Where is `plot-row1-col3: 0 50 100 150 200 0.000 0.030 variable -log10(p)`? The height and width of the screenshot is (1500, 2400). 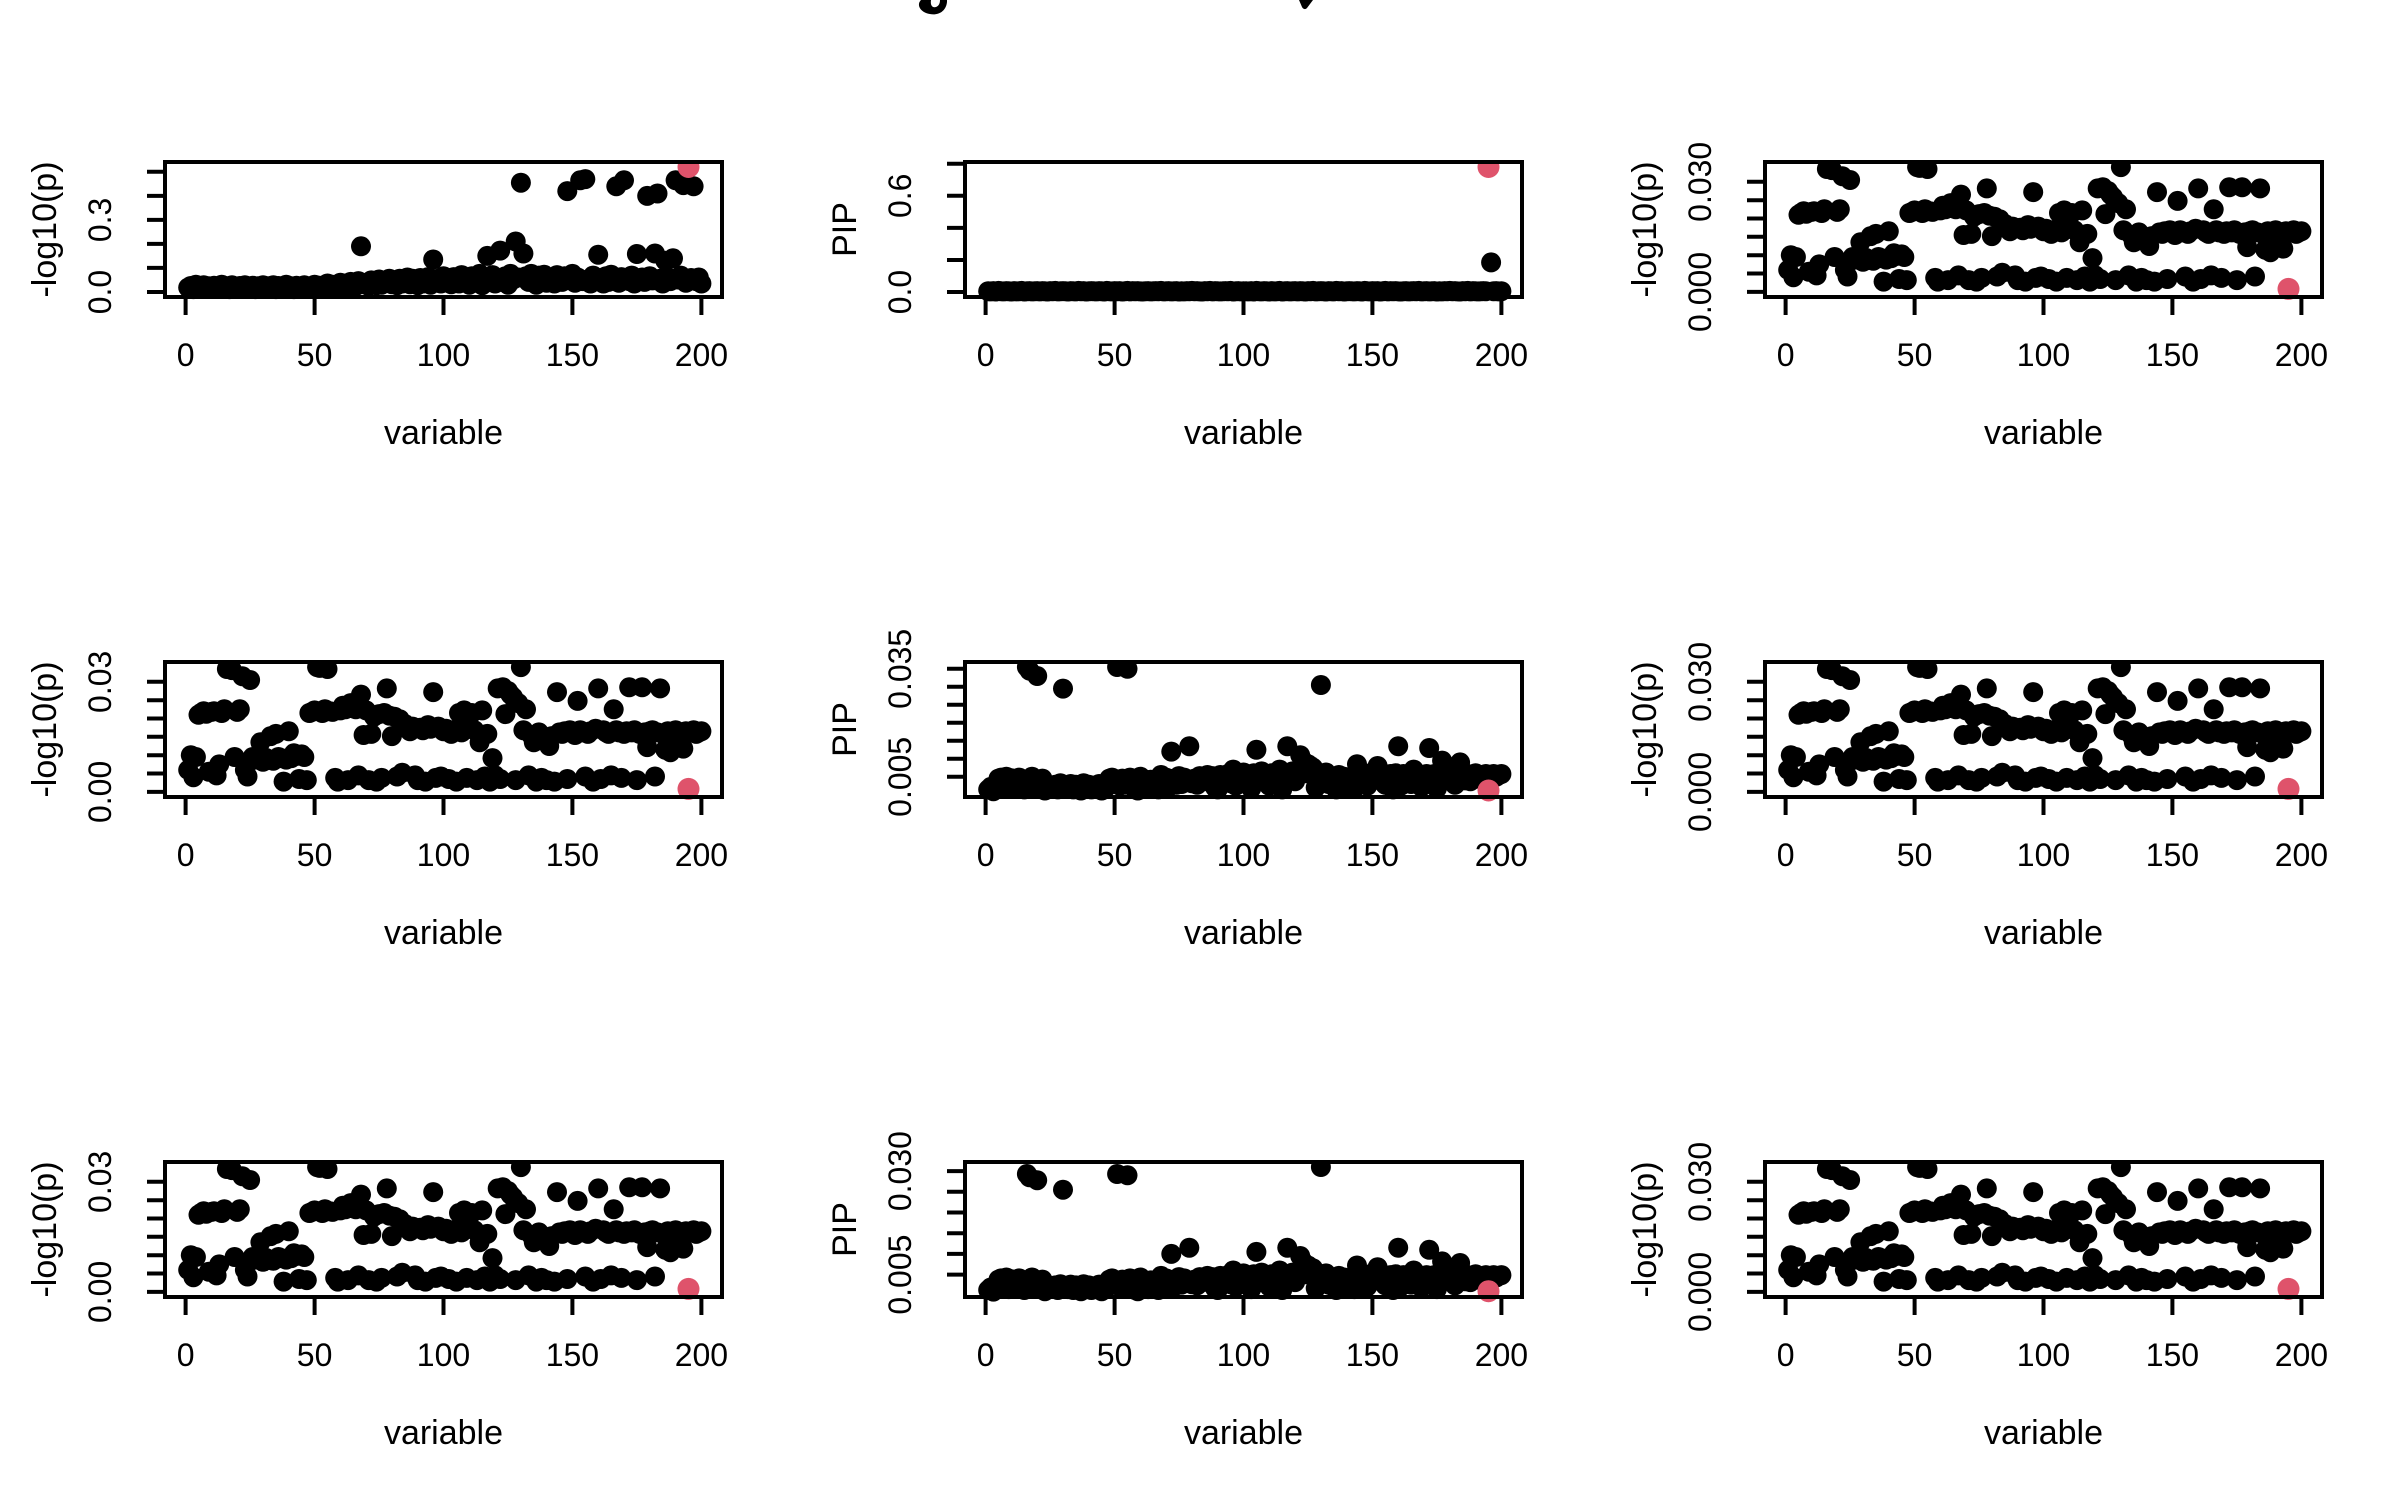 plot-row1-col3: 0 50 100 150 200 0.000 0.030 variable -log10(p) is located at coordinates (2000, 365).